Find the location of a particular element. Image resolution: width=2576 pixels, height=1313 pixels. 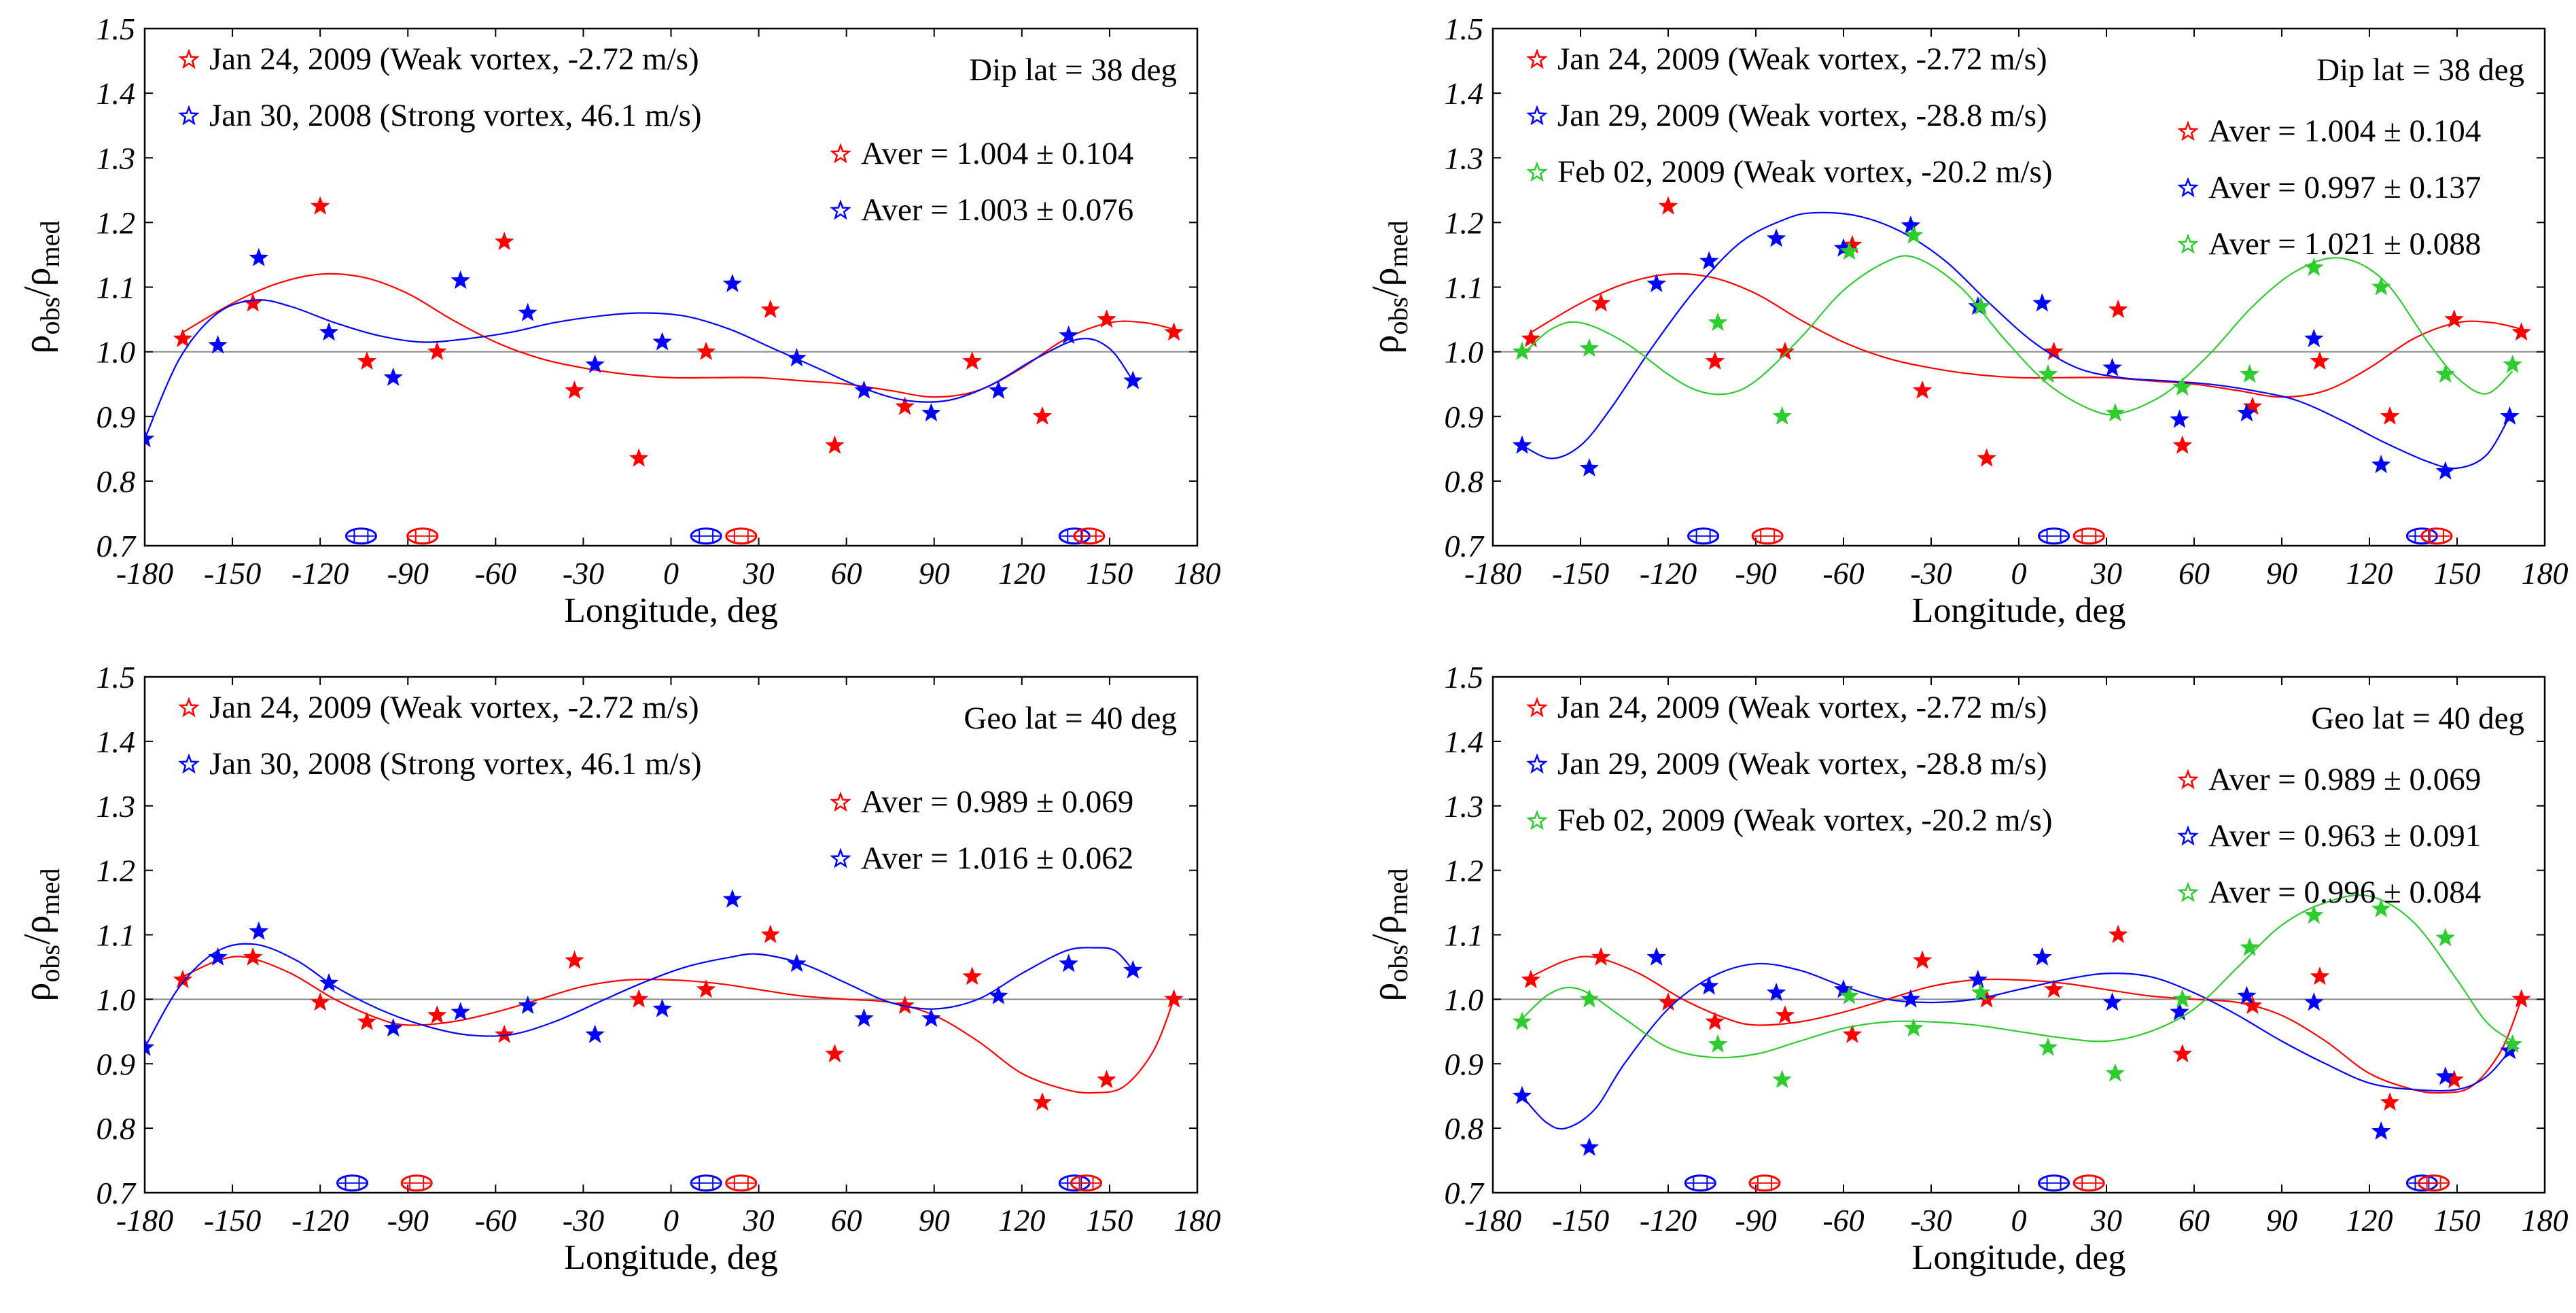

x-tick-label: 120 is located at coordinates (1021, 1220).